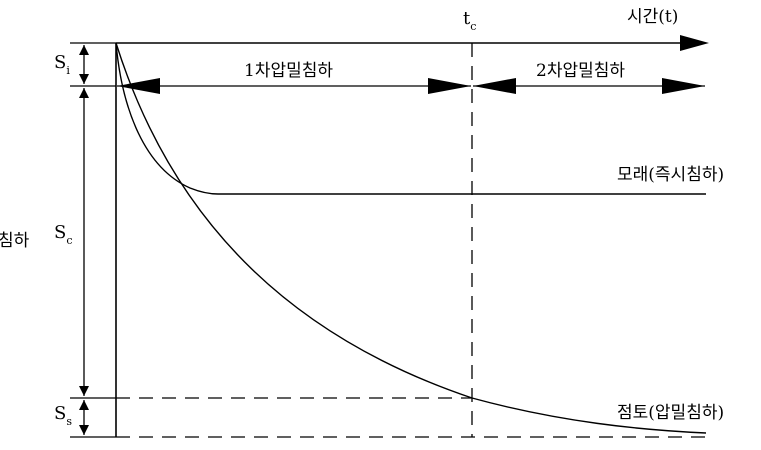 The image size is (761, 450). What do you see at coordinates (138, 86) in the screenshot?
I see `primary-phase-arrowhead-left` at bounding box center [138, 86].